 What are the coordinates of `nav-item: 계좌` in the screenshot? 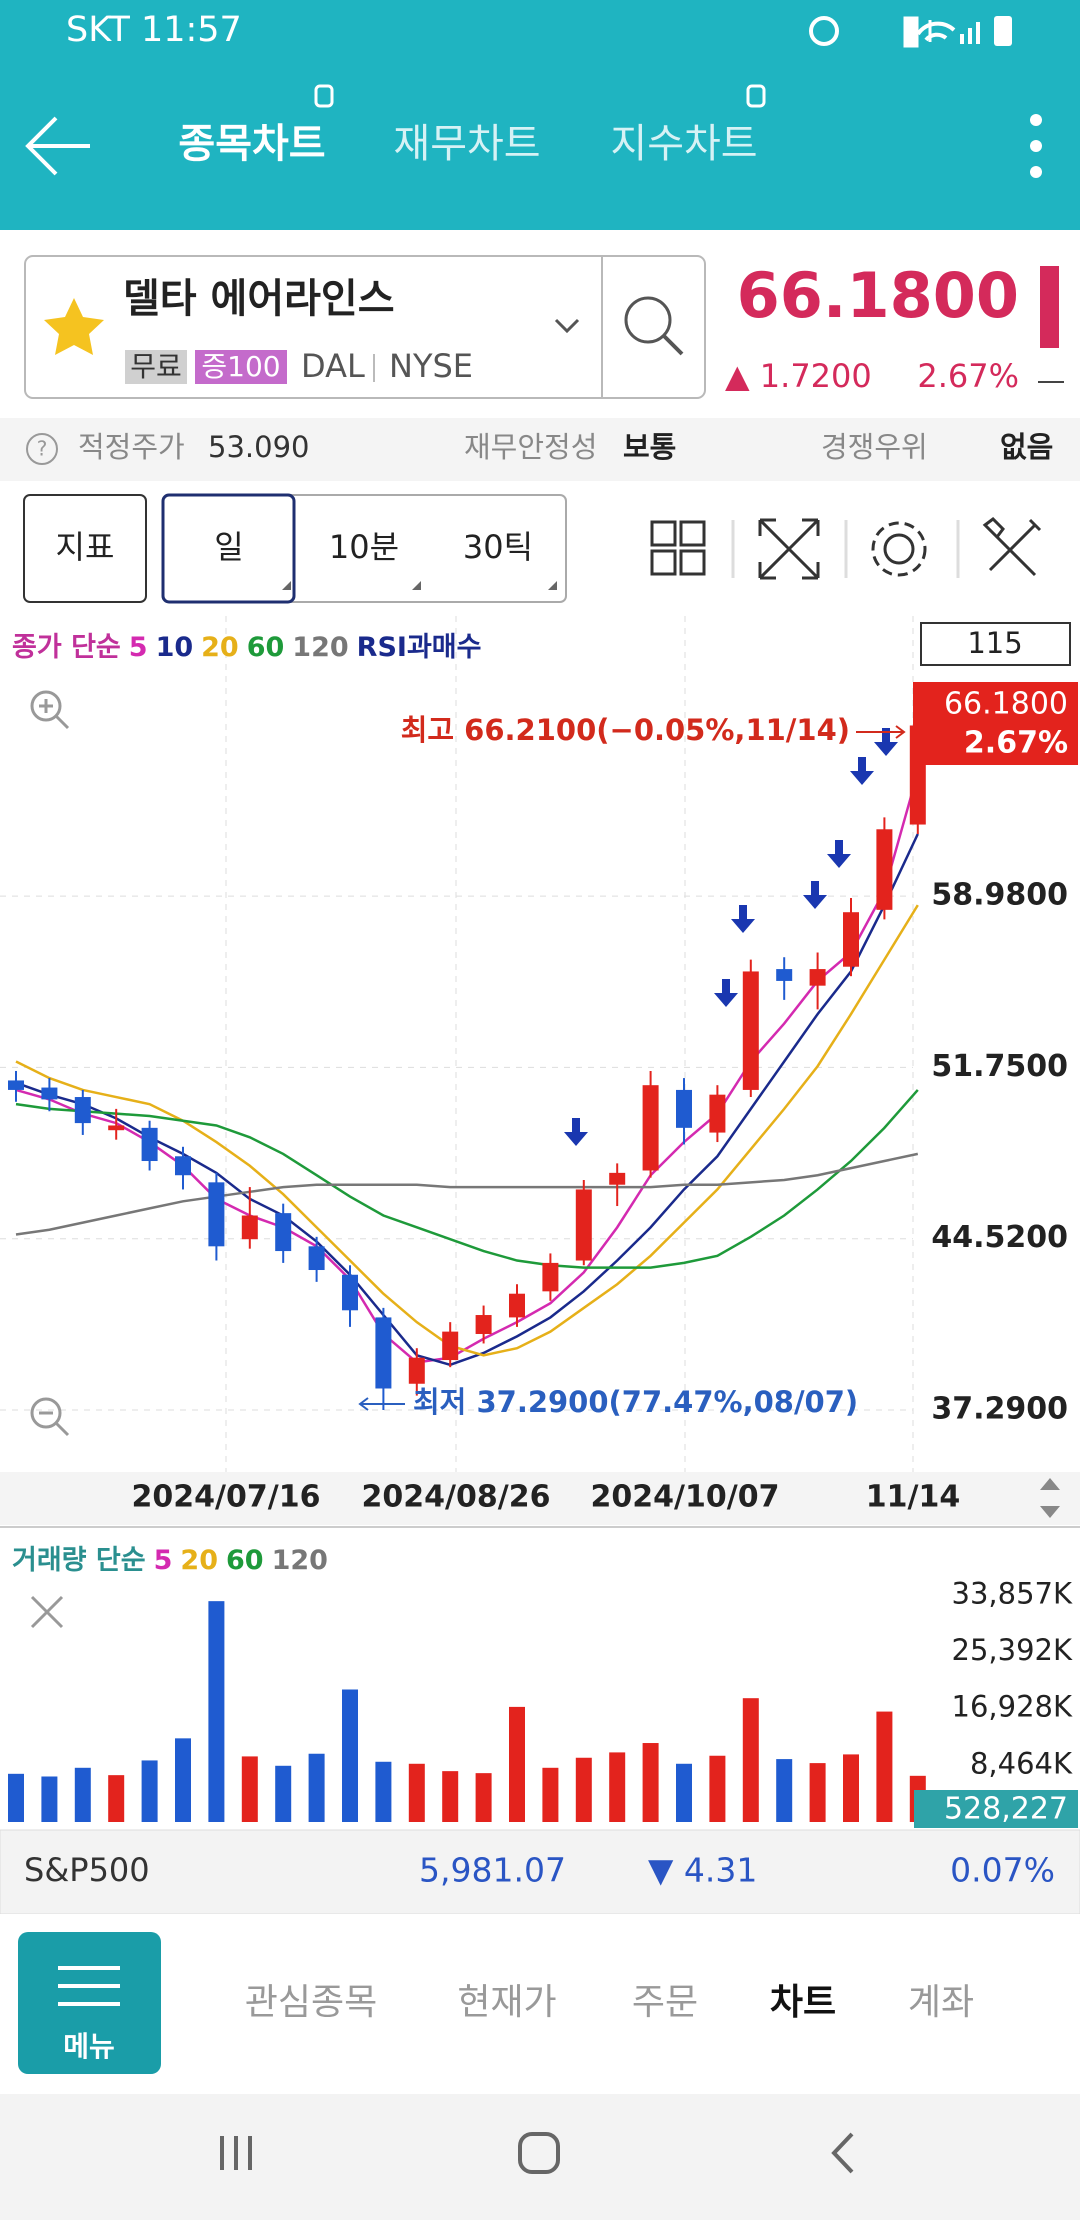 It's located at (941, 2002).